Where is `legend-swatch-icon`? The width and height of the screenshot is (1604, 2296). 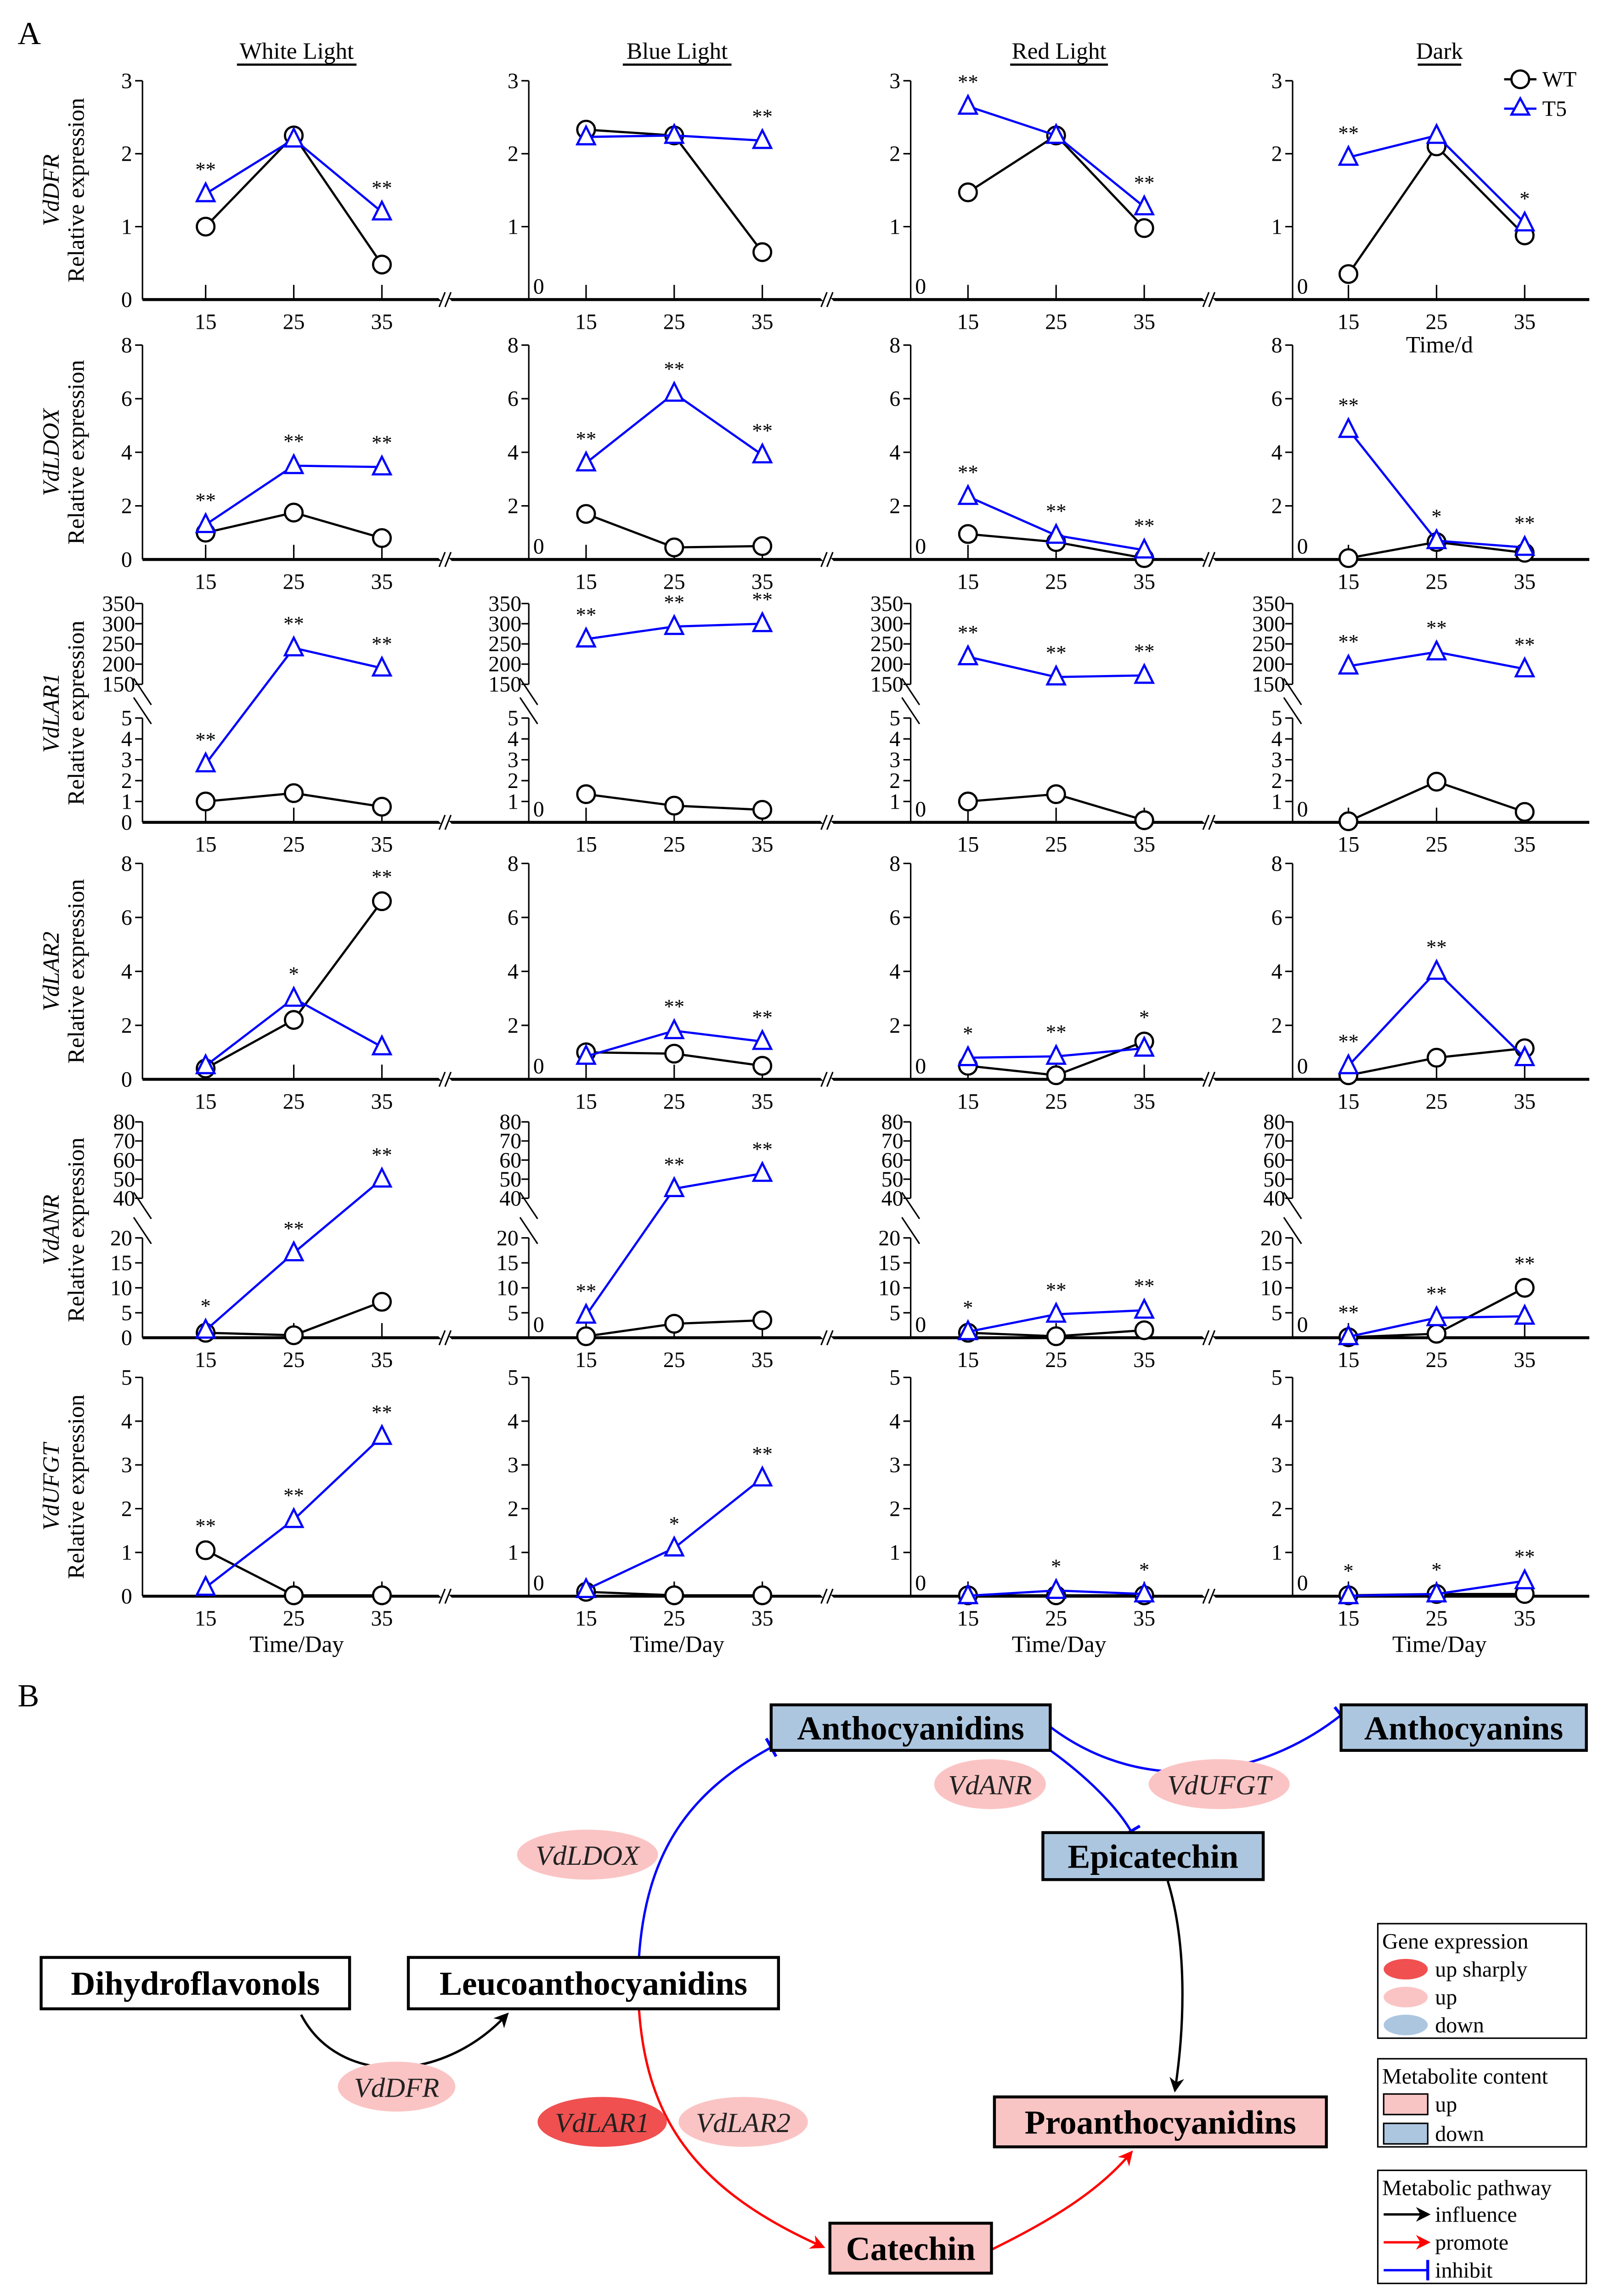 legend-swatch-icon is located at coordinates (1406, 2025).